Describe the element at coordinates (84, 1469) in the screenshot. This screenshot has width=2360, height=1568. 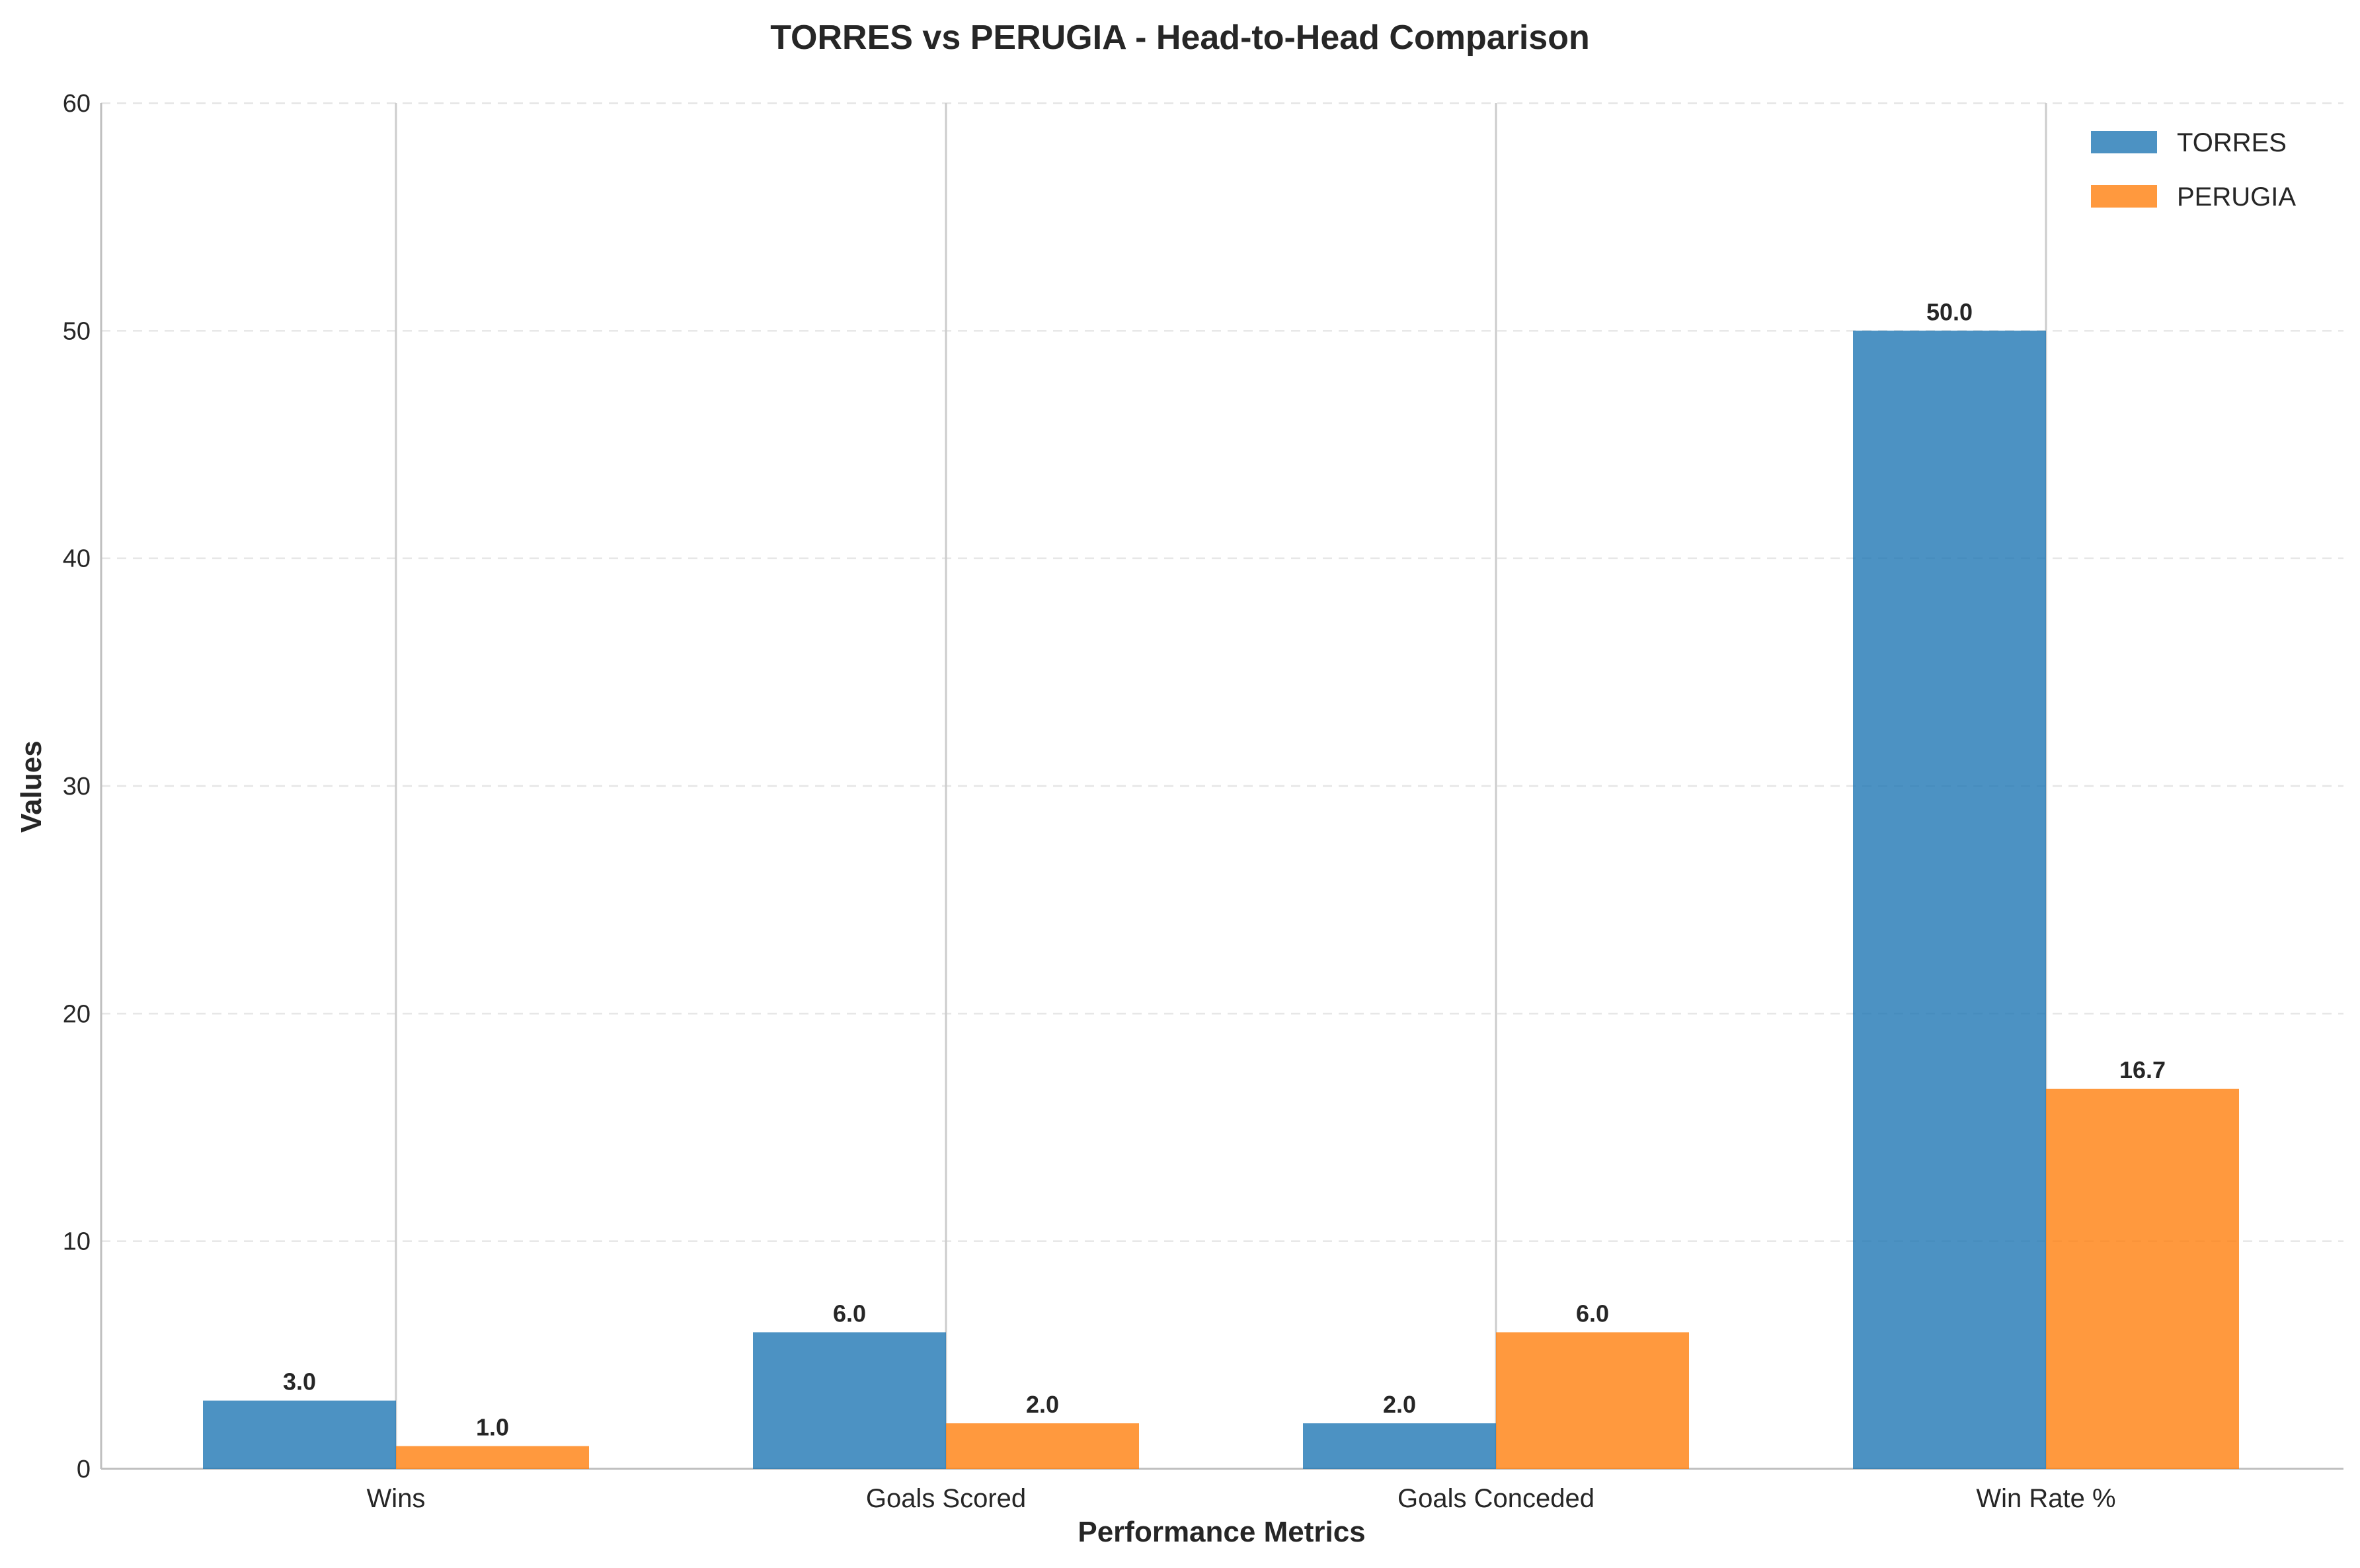
I see `y-tick-label: 0` at that location.